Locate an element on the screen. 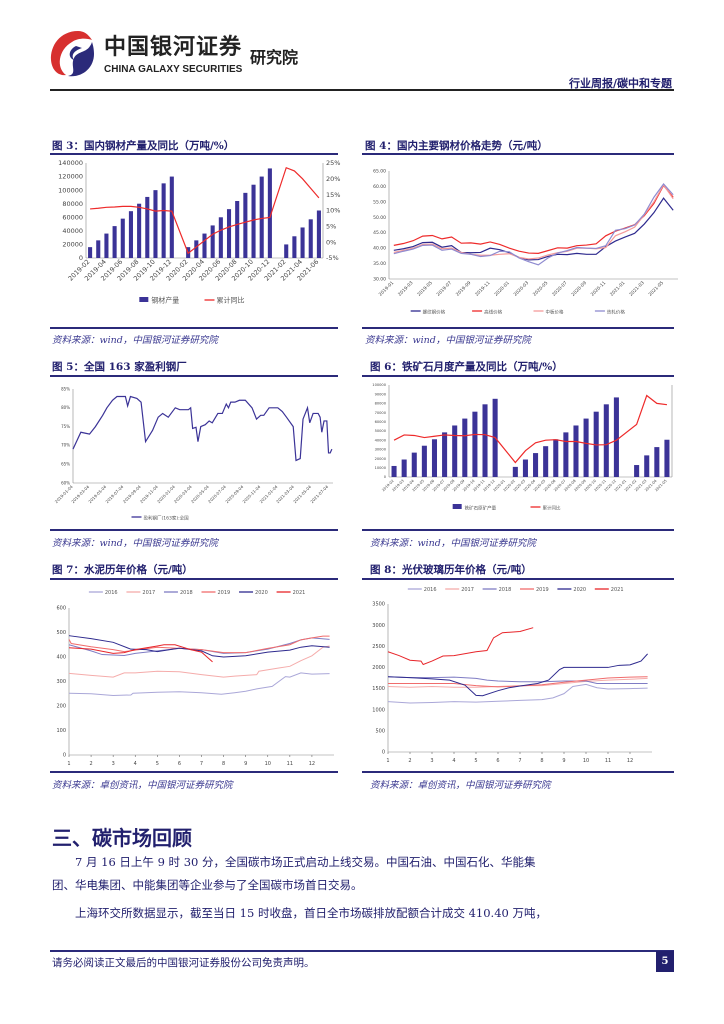  y-tick-label: 85% is located at coordinates (65, 388).